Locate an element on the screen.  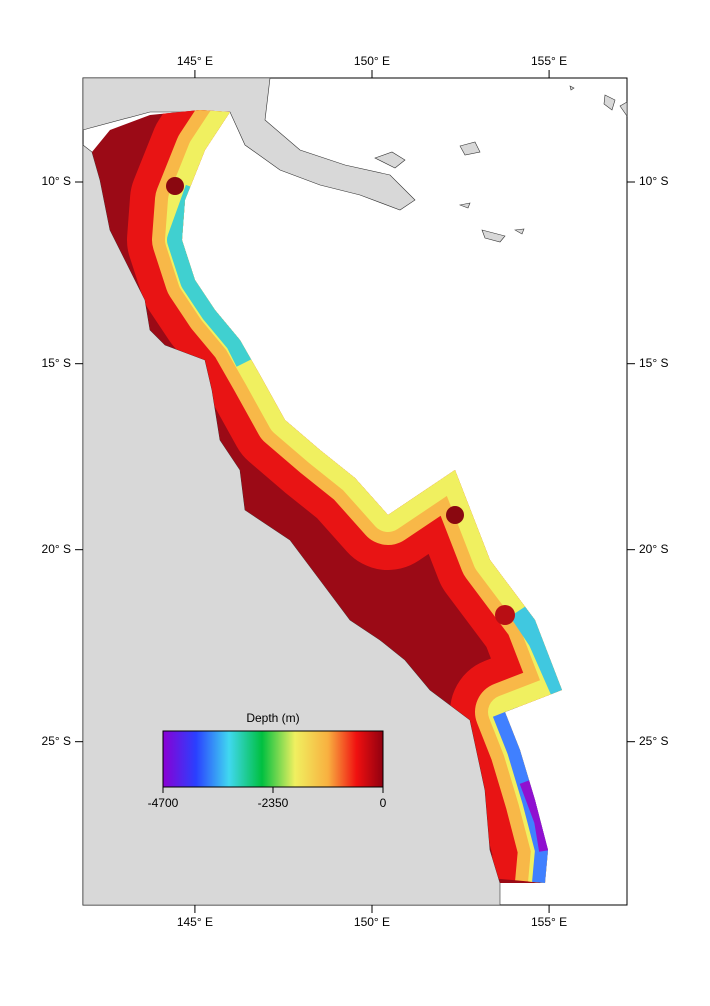
lon-label-top: 145° E is located at coordinates (195, 61).